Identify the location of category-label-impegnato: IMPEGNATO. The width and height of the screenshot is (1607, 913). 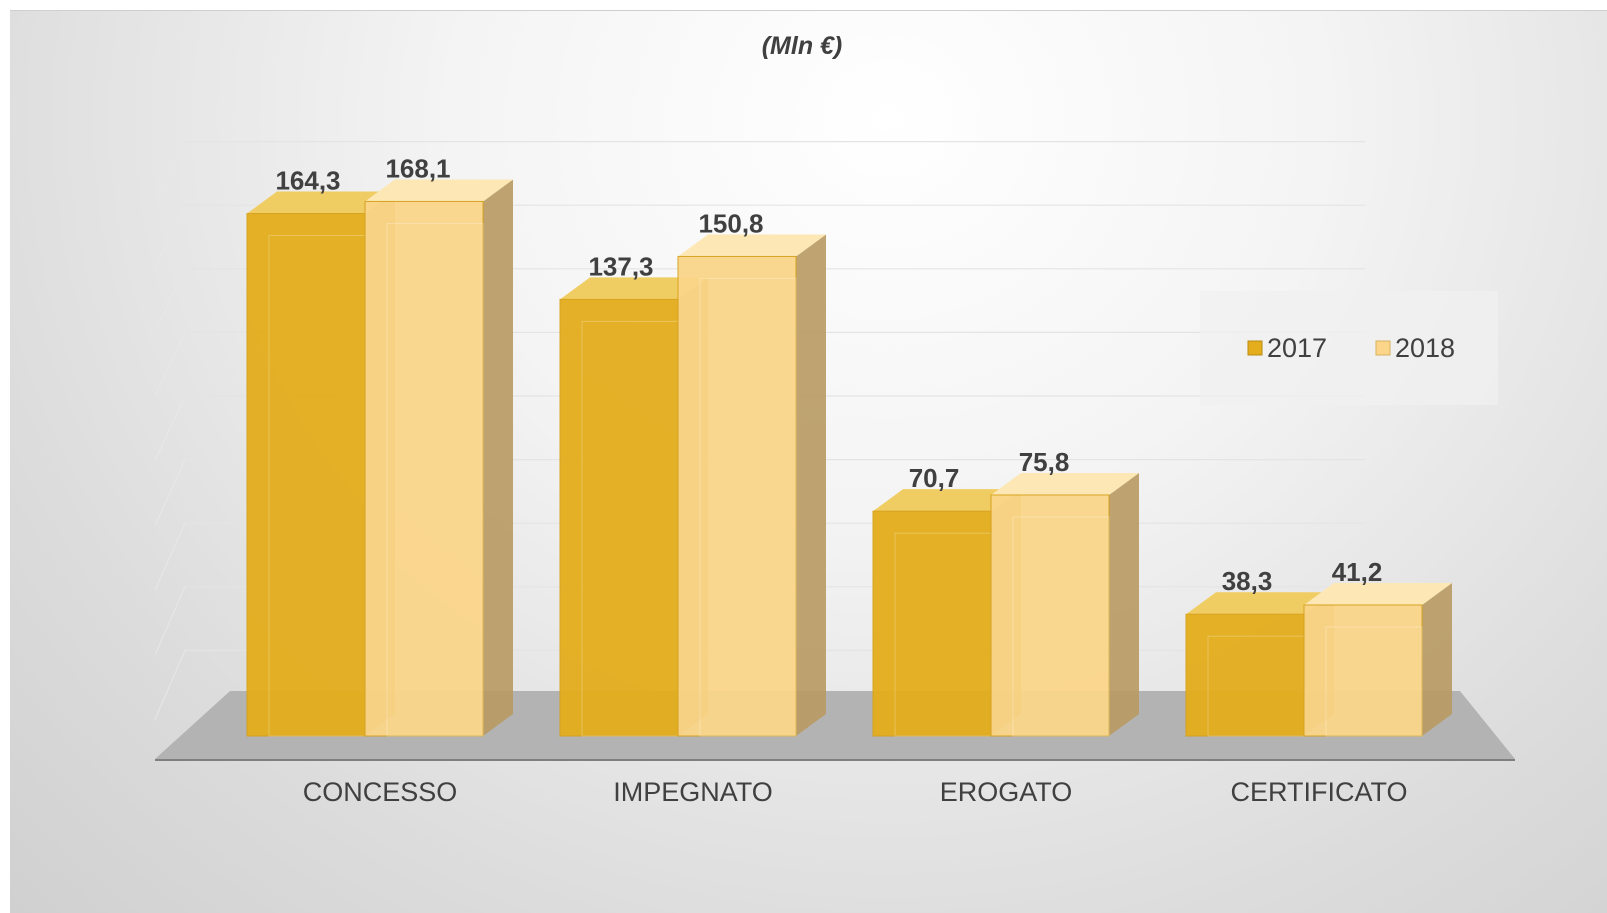
(693, 792).